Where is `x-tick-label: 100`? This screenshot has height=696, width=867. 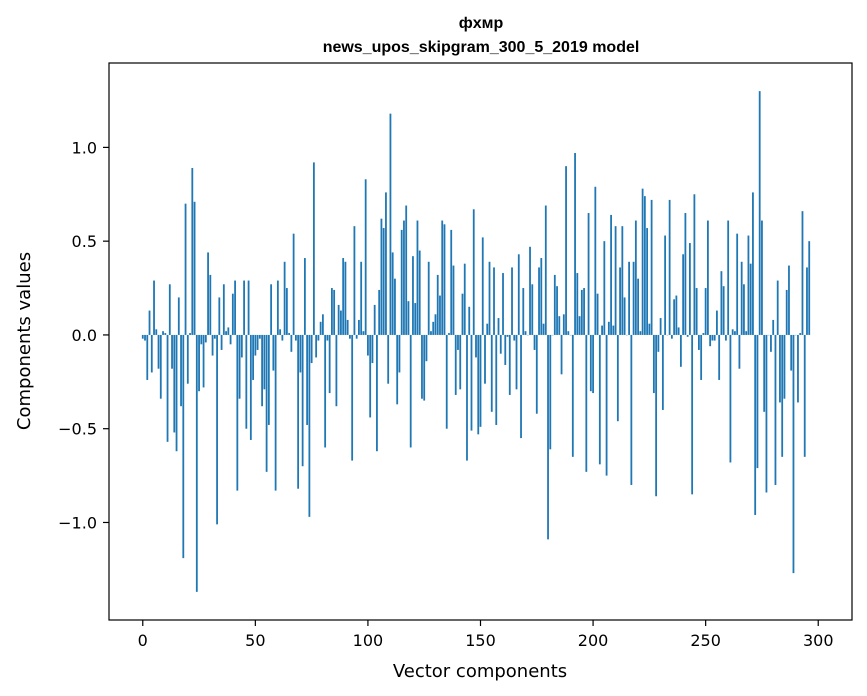 x-tick-label: 100 is located at coordinates (368, 640).